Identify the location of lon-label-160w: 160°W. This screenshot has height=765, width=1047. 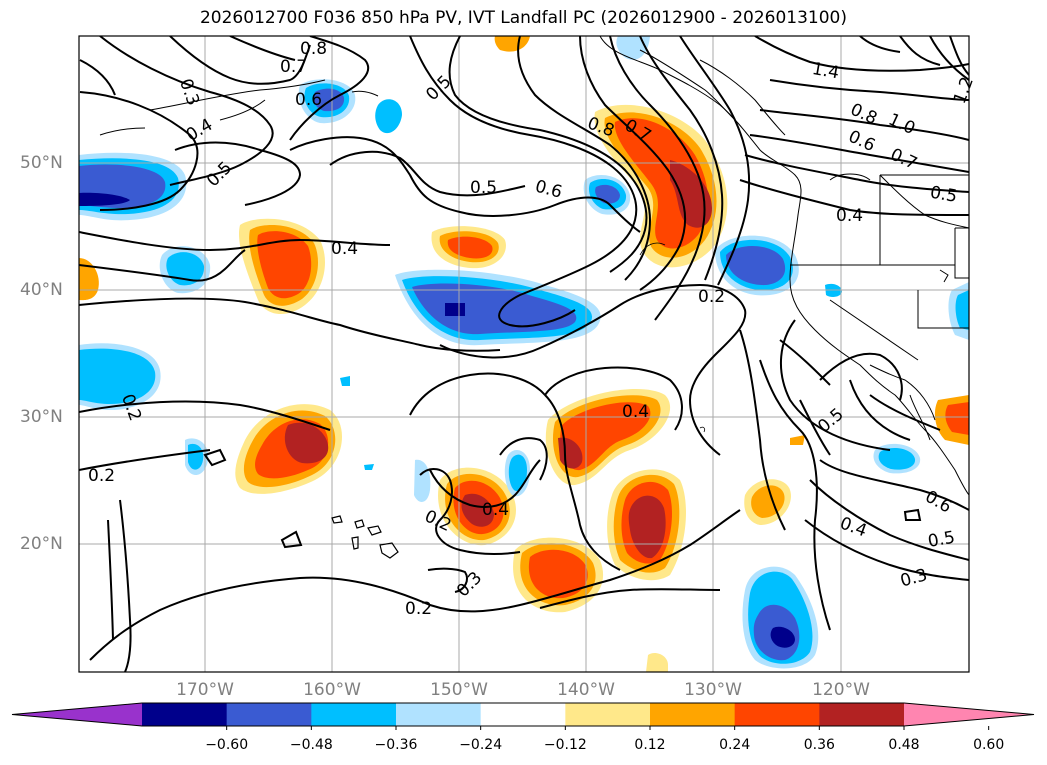
(332, 690).